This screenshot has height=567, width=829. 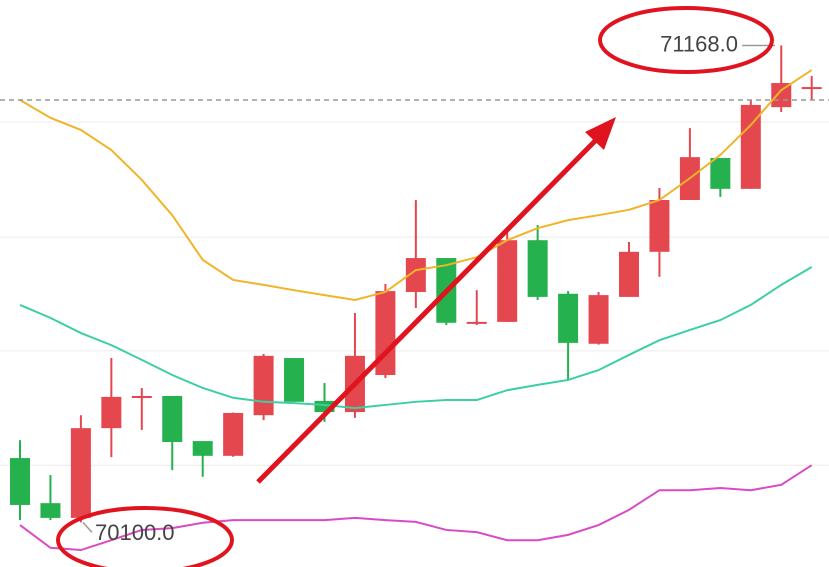 What do you see at coordinates (699, 43) in the screenshot?
I see `annotation-label: 71168.0` at bounding box center [699, 43].